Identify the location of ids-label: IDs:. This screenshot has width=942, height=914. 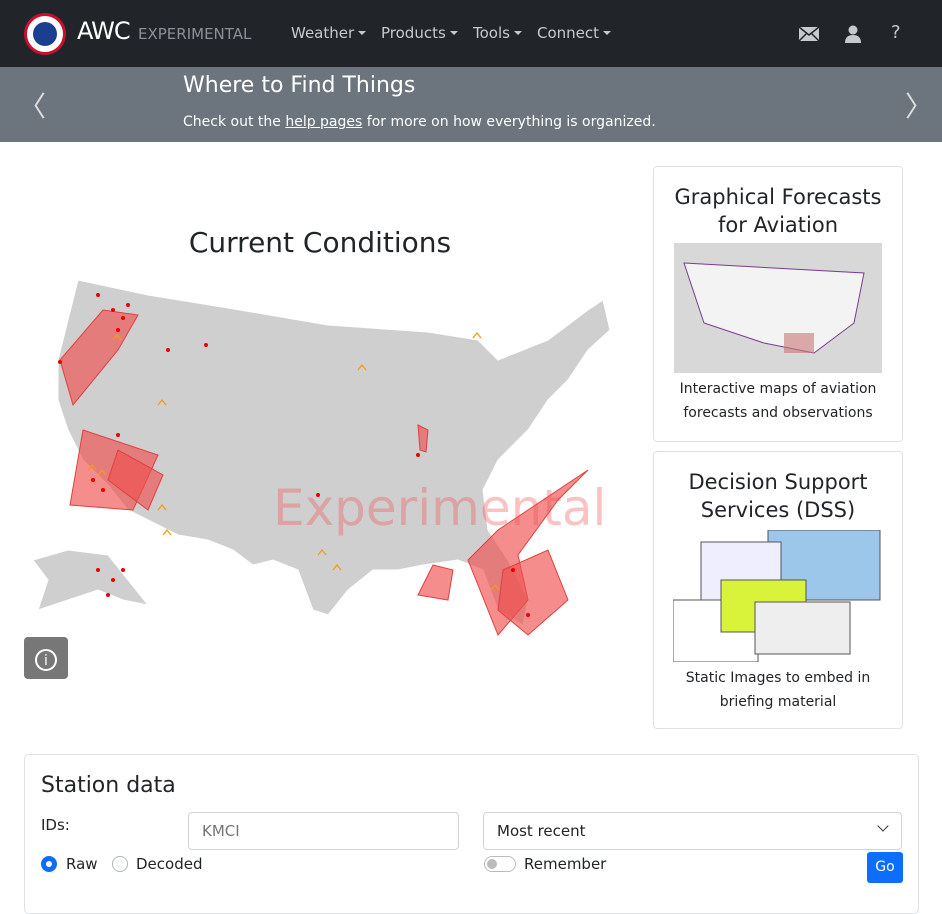
(55, 825).